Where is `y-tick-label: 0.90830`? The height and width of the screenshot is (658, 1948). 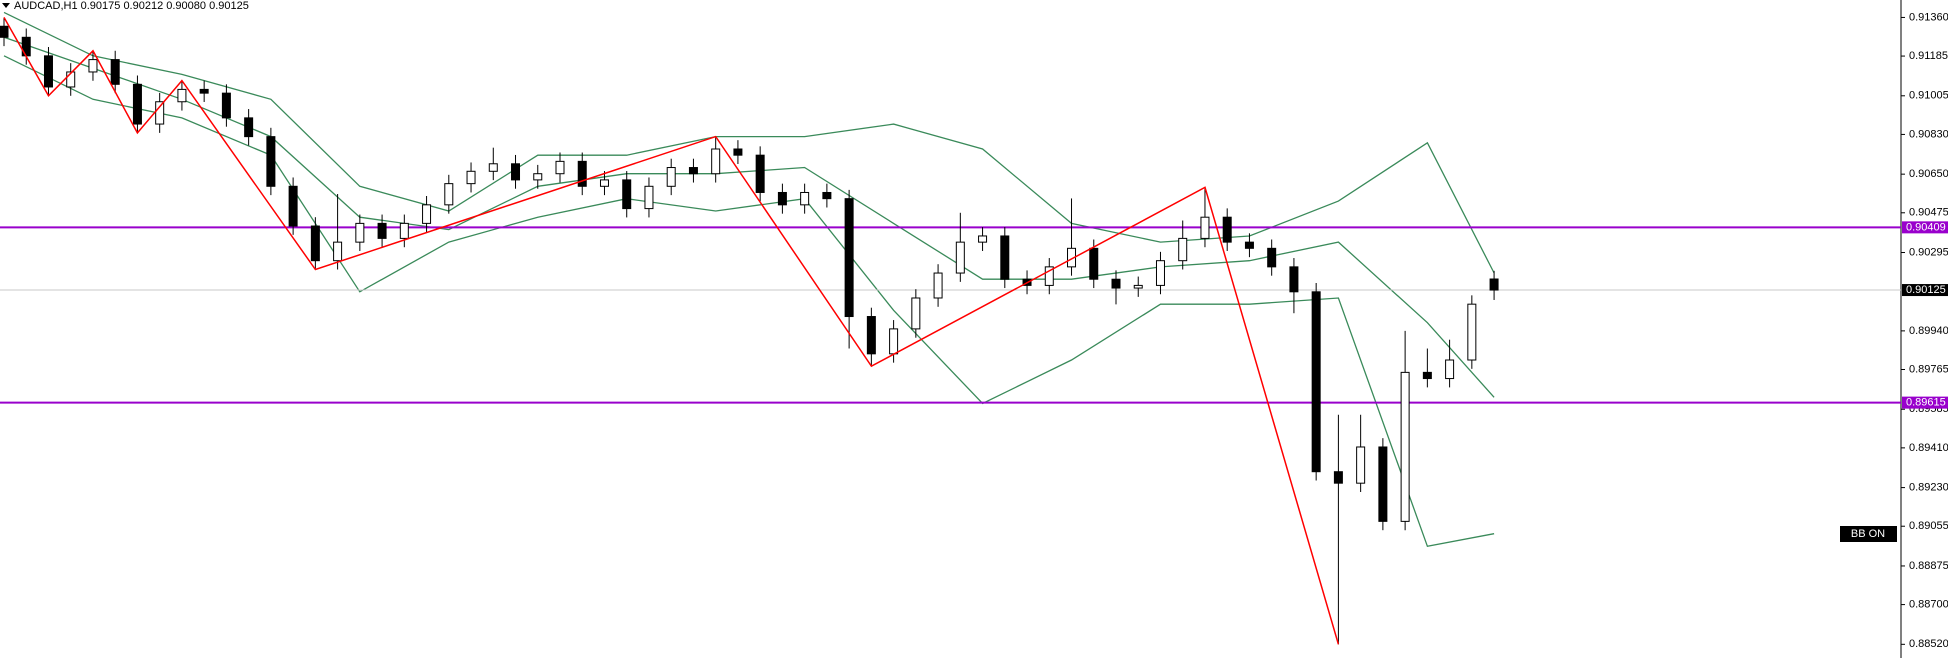
y-tick-label: 0.90830 is located at coordinates (1928, 134).